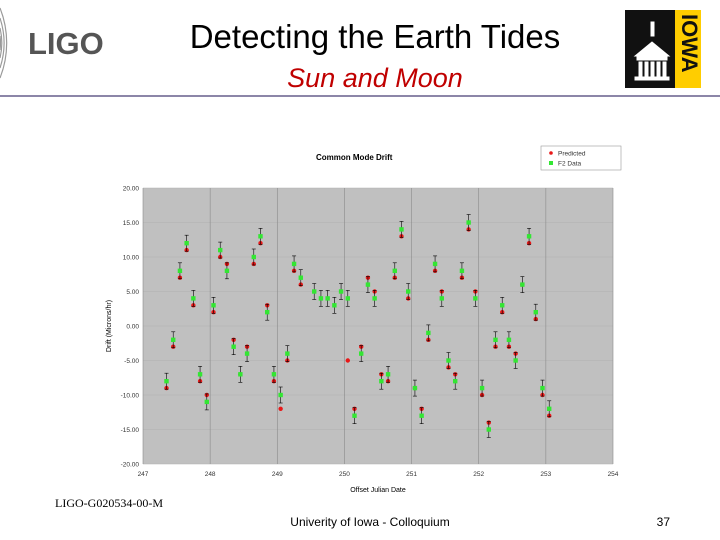 This screenshot has height=540, width=720. I want to click on slide-title: Detecting the Earth Tides, so click(375, 36).